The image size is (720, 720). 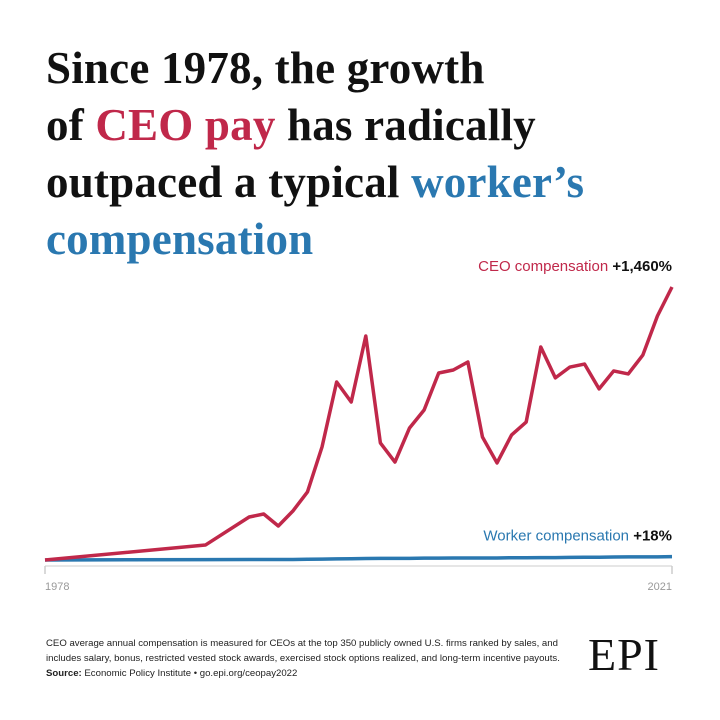 What do you see at coordinates (498, 182) in the screenshot?
I see `title-part: worker’s` at bounding box center [498, 182].